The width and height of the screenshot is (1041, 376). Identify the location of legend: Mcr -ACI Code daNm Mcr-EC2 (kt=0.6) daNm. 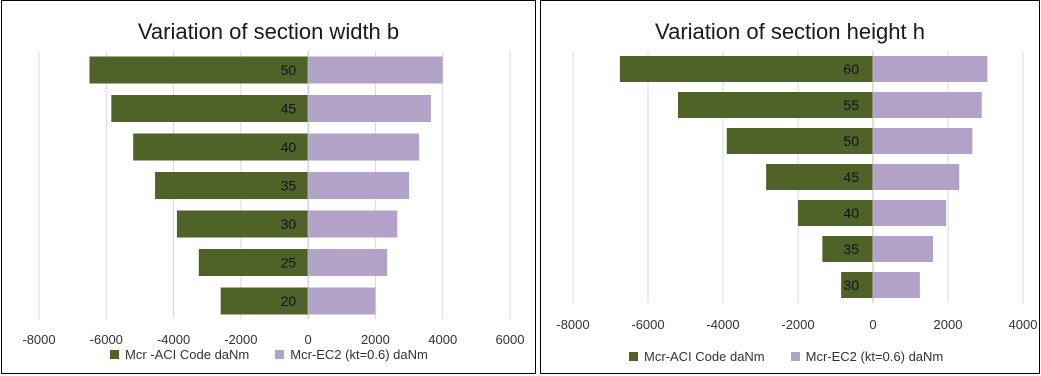
(269, 354).